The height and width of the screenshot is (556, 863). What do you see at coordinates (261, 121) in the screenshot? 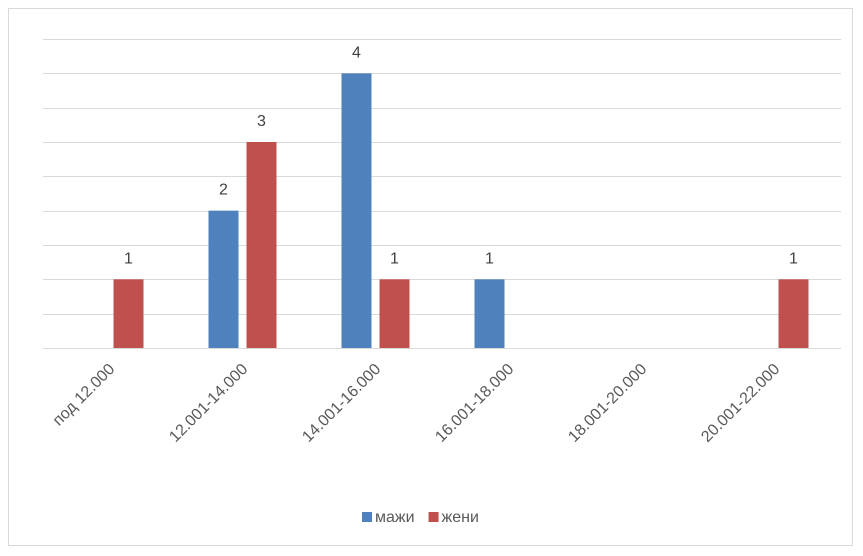
I see `data-label: 3` at bounding box center [261, 121].